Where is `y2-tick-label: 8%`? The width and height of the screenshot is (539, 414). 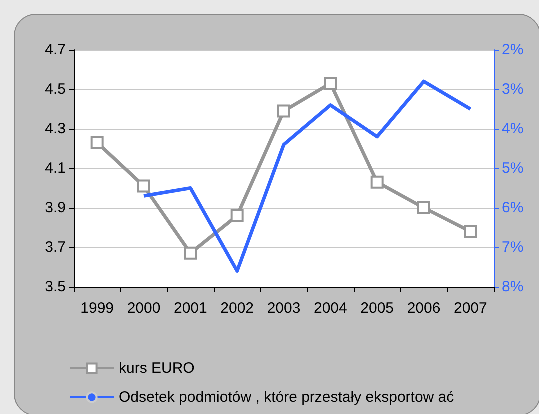
y2-tick-label: 8% is located at coordinates (513, 287).